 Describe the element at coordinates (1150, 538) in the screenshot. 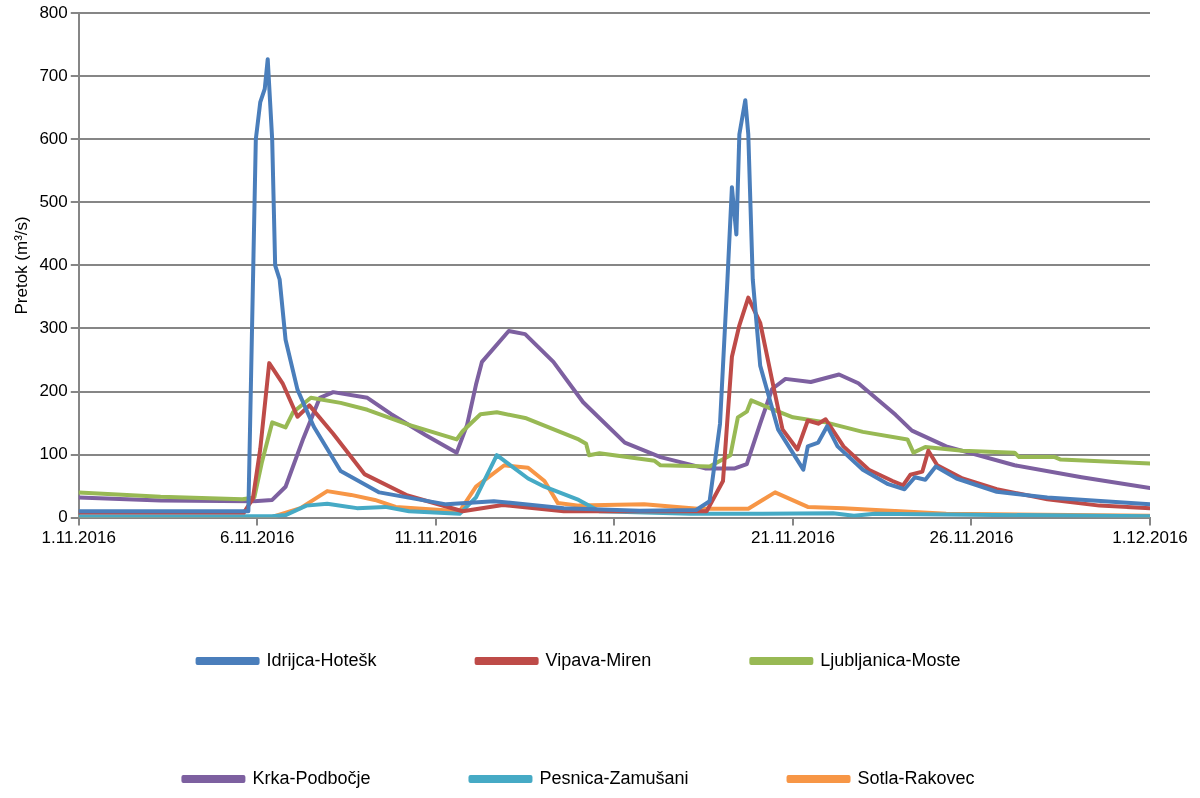

I see `x-tick-label: 1.12.2016` at that location.